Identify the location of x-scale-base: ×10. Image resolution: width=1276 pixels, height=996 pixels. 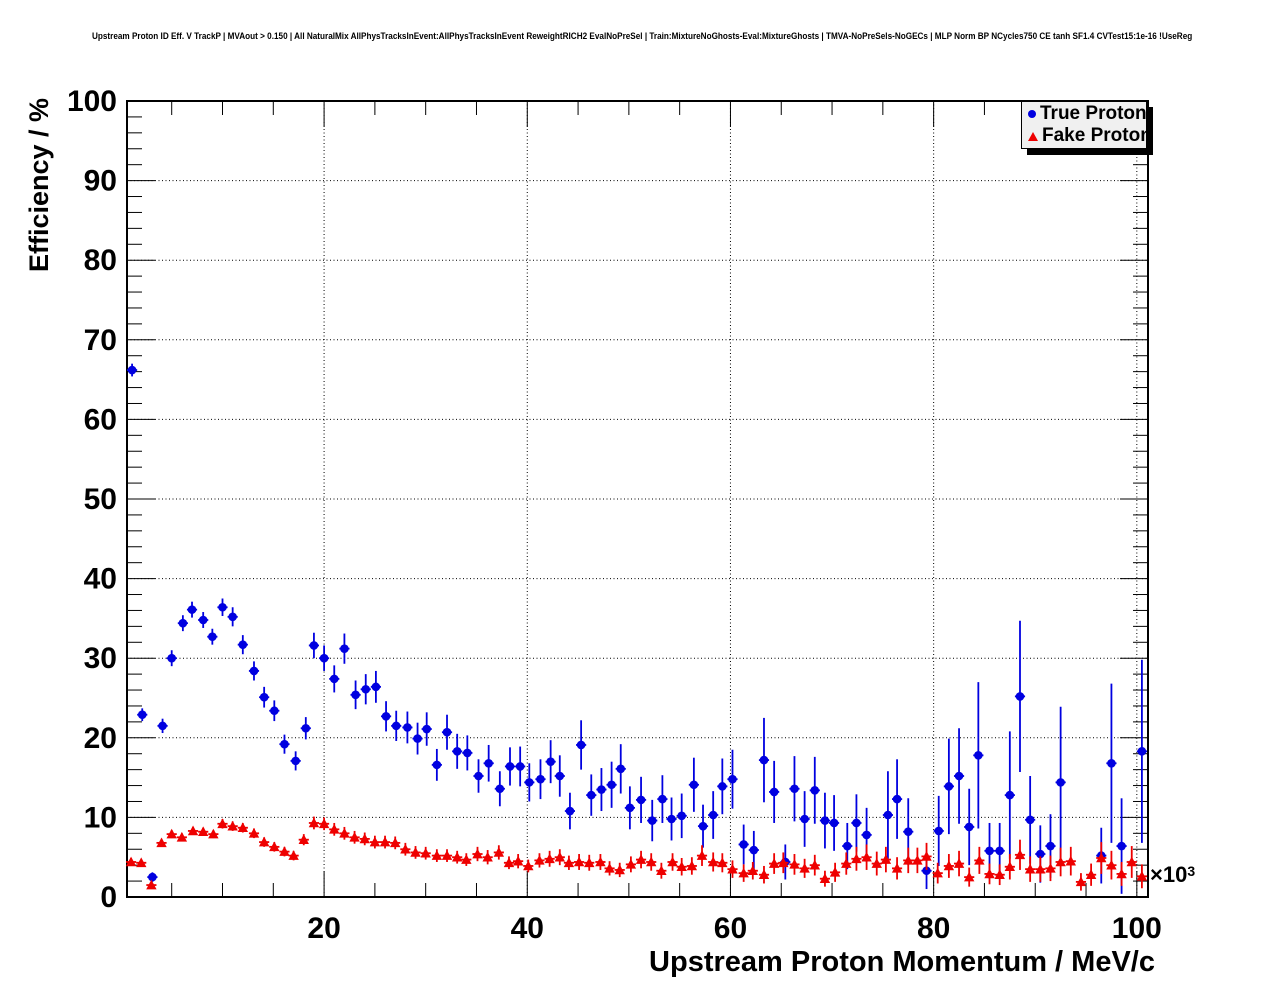
(1169, 874).